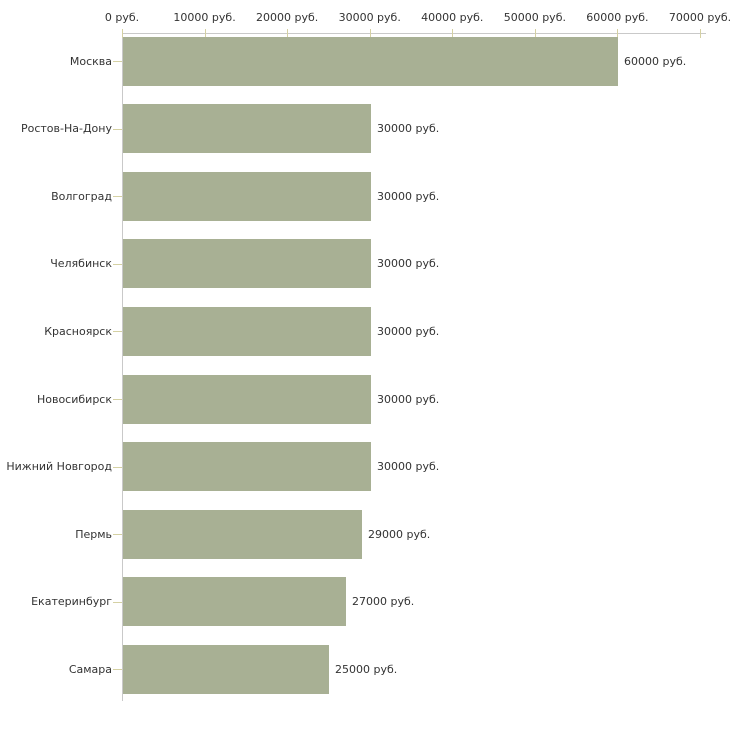 This screenshot has width=730, height=730. Describe the element at coordinates (617, 17) in the screenshot. I see `x-tick-label: 60000 руб.` at that location.